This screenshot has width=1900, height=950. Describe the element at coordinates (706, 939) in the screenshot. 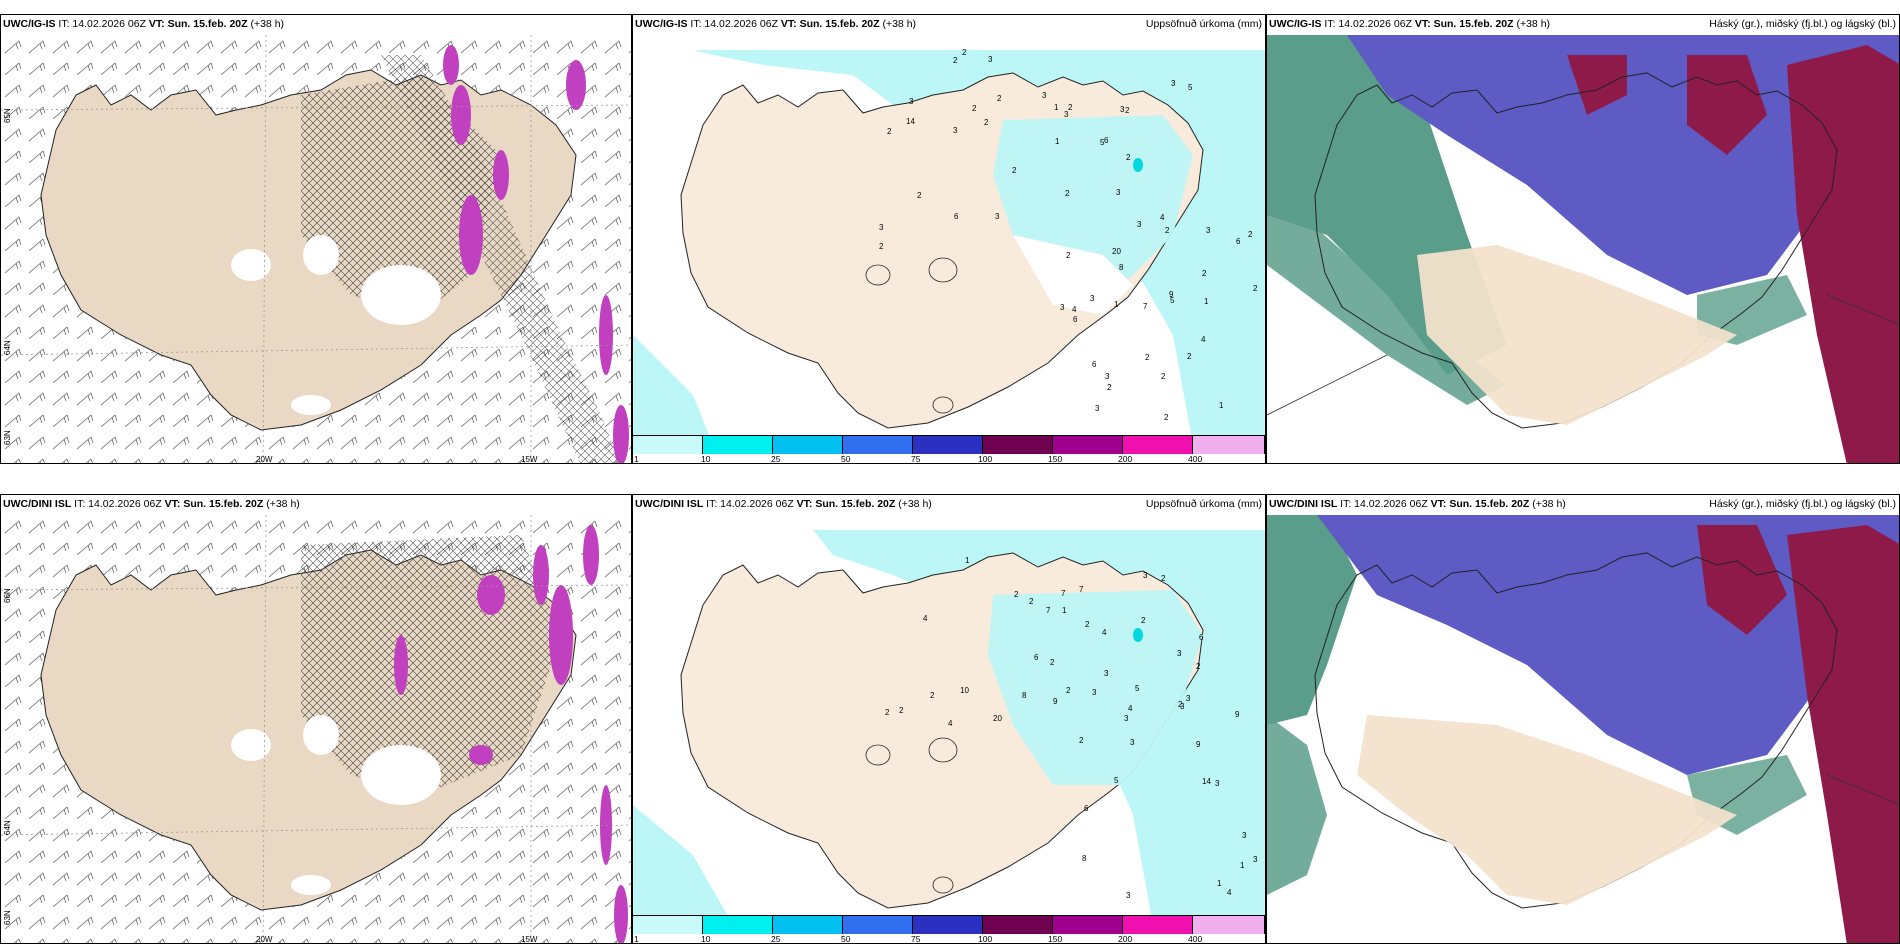

I see `legend-tick: 10` at that location.